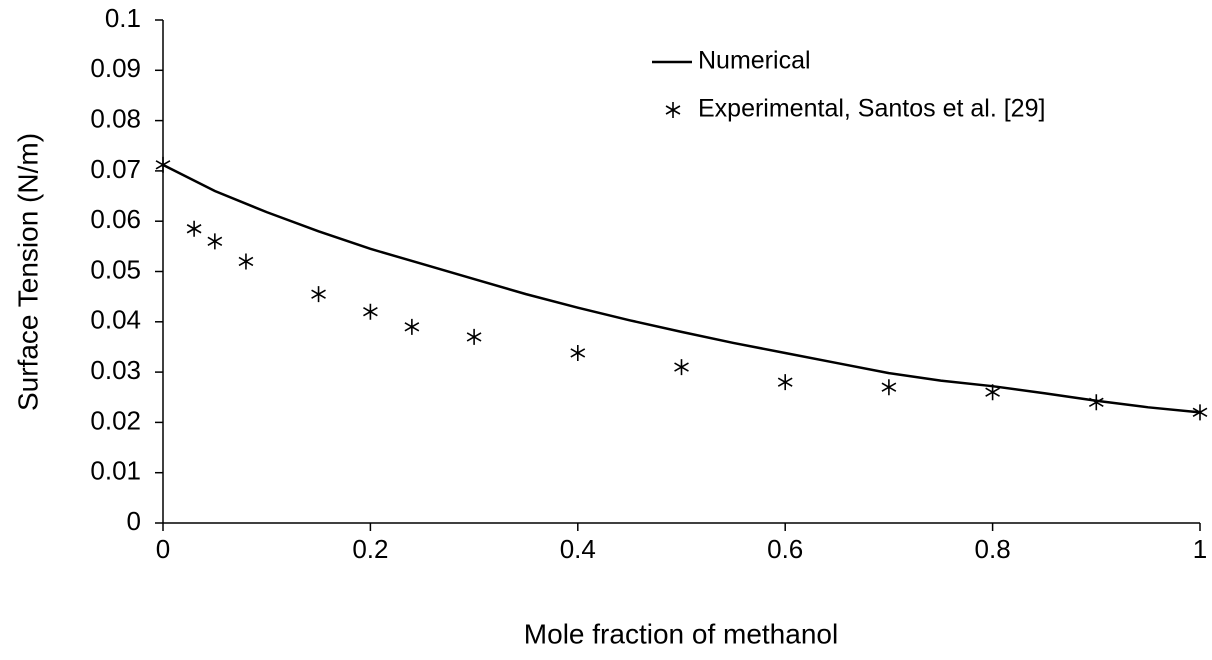  I want to click on x-tick-label: 0.8, so click(993, 549).